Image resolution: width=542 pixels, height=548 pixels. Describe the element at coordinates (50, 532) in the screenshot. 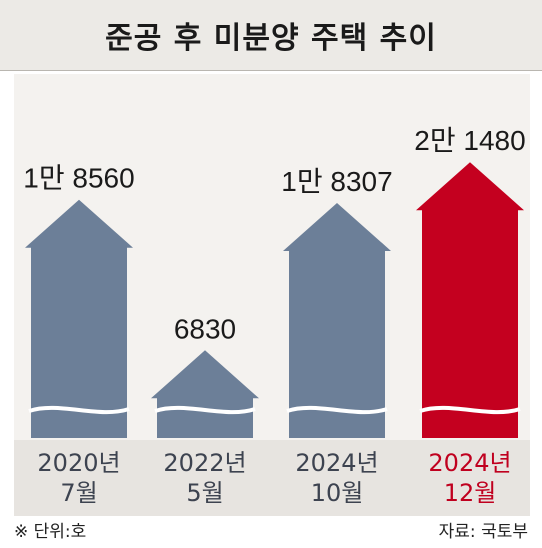

I see `unit-note: ※ 단위:호` at that location.